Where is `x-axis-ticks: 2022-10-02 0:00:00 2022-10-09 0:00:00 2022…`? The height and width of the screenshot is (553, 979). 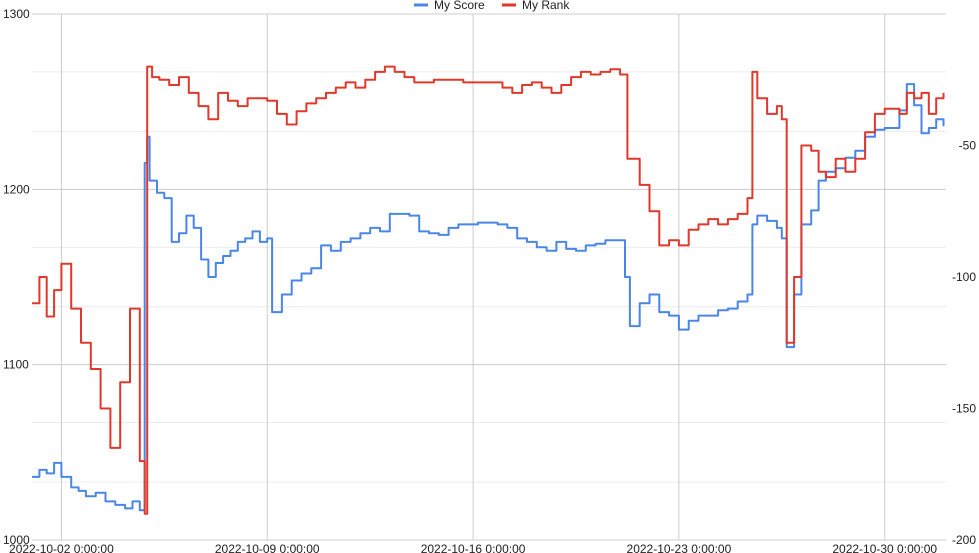 x-axis-ticks: 2022-10-02 0:00:00 2022-10-09 0:00:00 2022… is located at coordinates (473, 547).